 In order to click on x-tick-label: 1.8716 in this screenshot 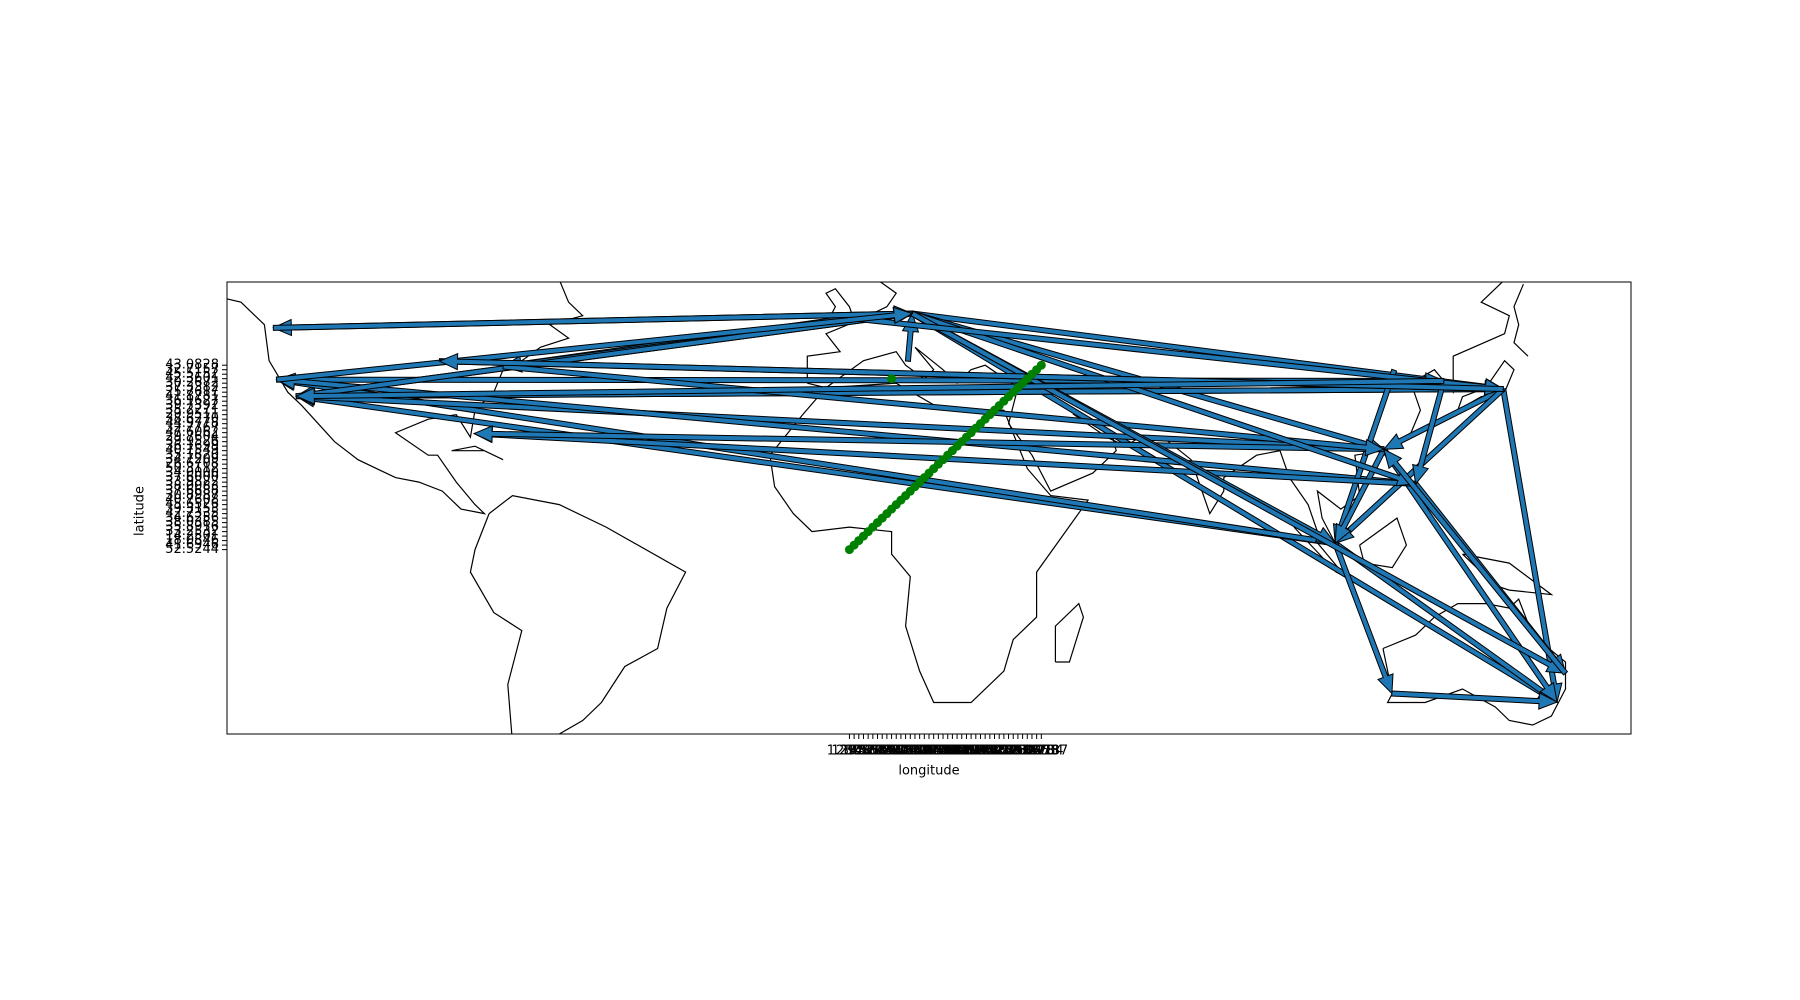, I will do `click(854, 751)`.